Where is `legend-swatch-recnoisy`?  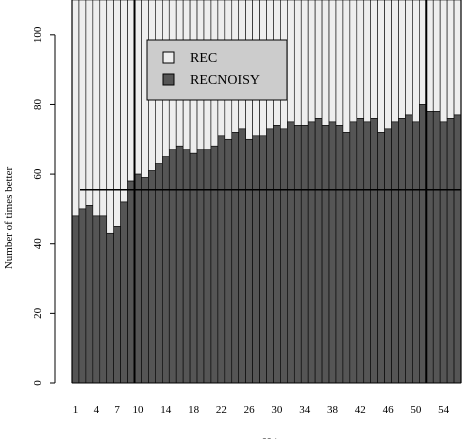 legend-swatch-recnoisy is located at coordinates (168, 79).